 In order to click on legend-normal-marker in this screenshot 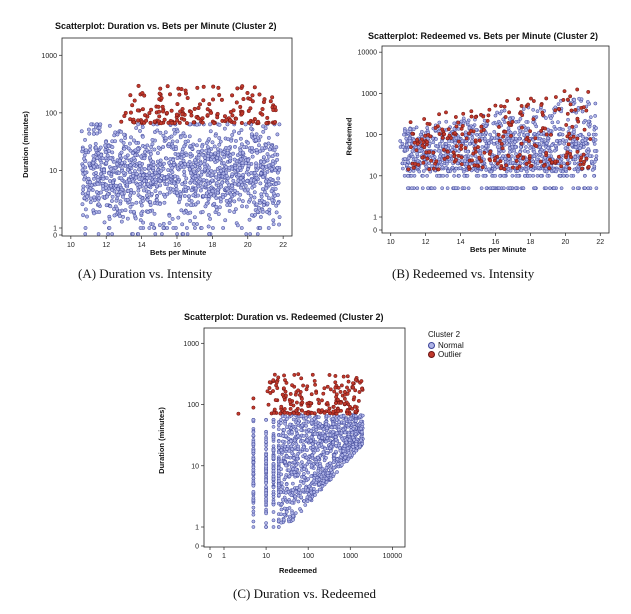, I will do `click(431, 345)`.